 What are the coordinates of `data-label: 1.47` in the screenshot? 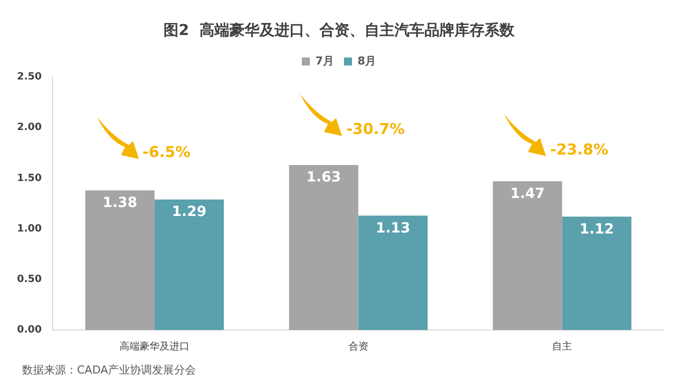 It's located at (527, 194).